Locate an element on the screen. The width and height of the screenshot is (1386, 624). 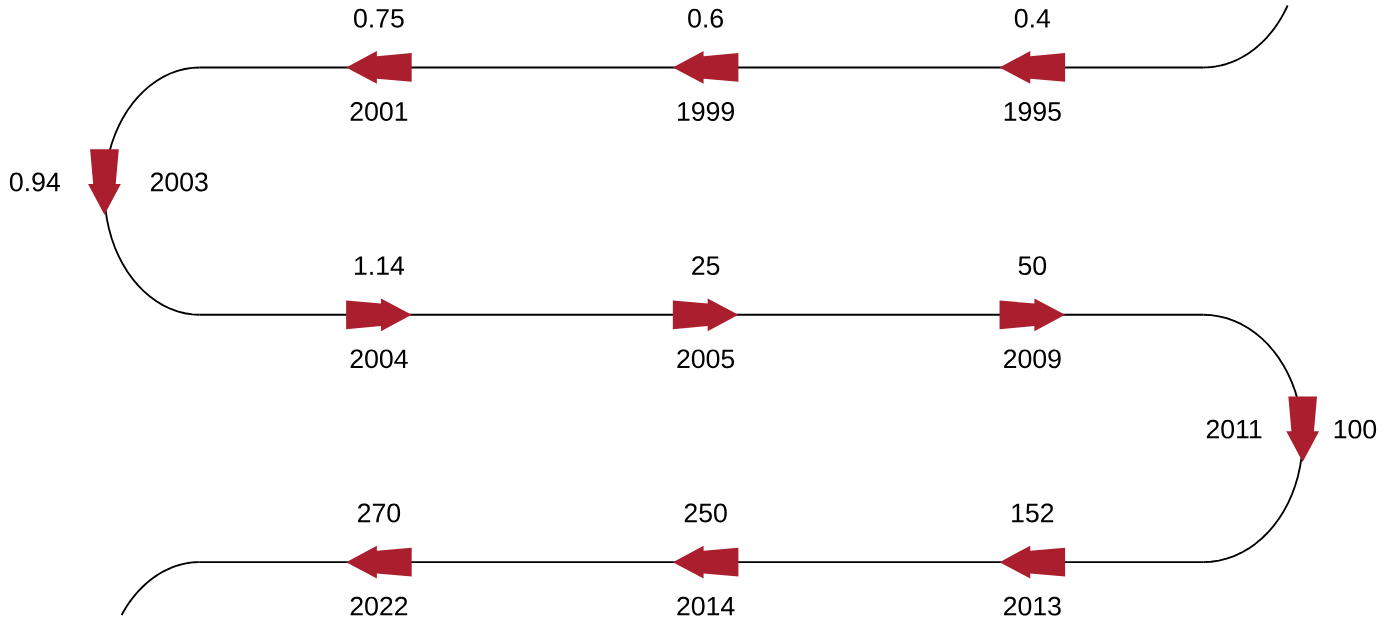
data-label: 25 is located at coordinates (706, 265).